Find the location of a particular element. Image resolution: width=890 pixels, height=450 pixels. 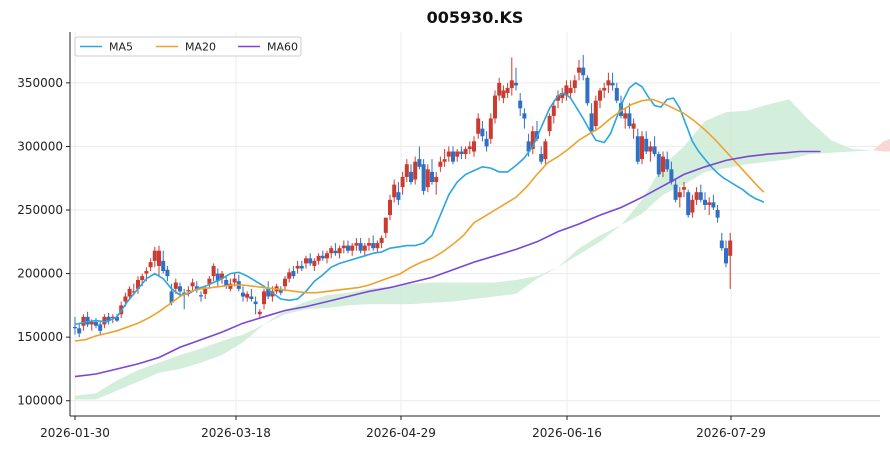

x-tick-label: 2026-03-18 is located at coordinates (236, 433).